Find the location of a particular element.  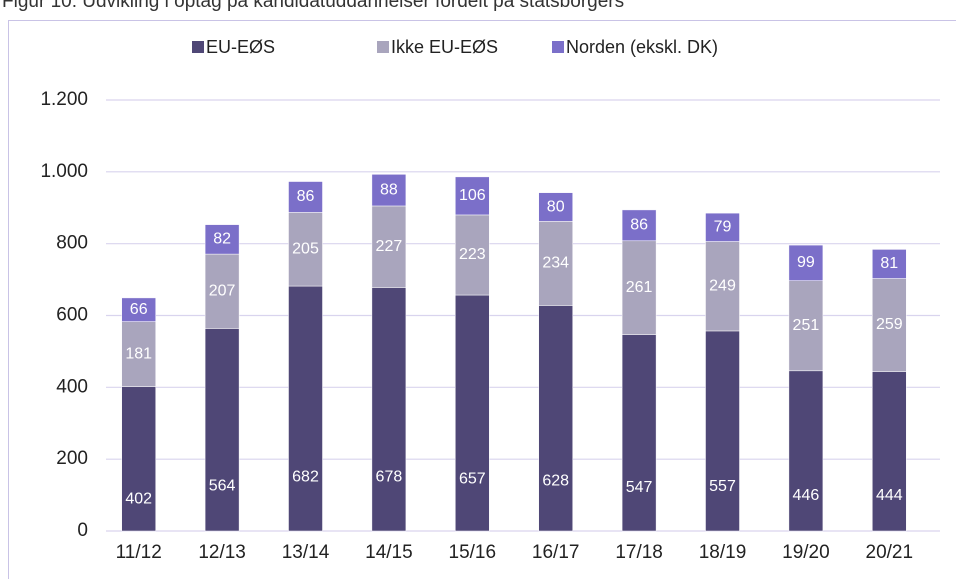

y-tick-label: 400 is located at coordinates (72, 386).